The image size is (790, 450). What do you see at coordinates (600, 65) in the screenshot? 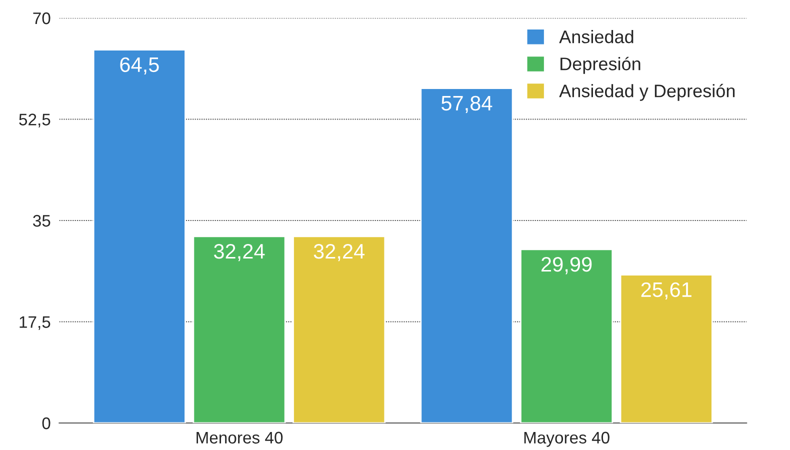
I see `legend-label: Depresión` at bounding box center [600, 65].